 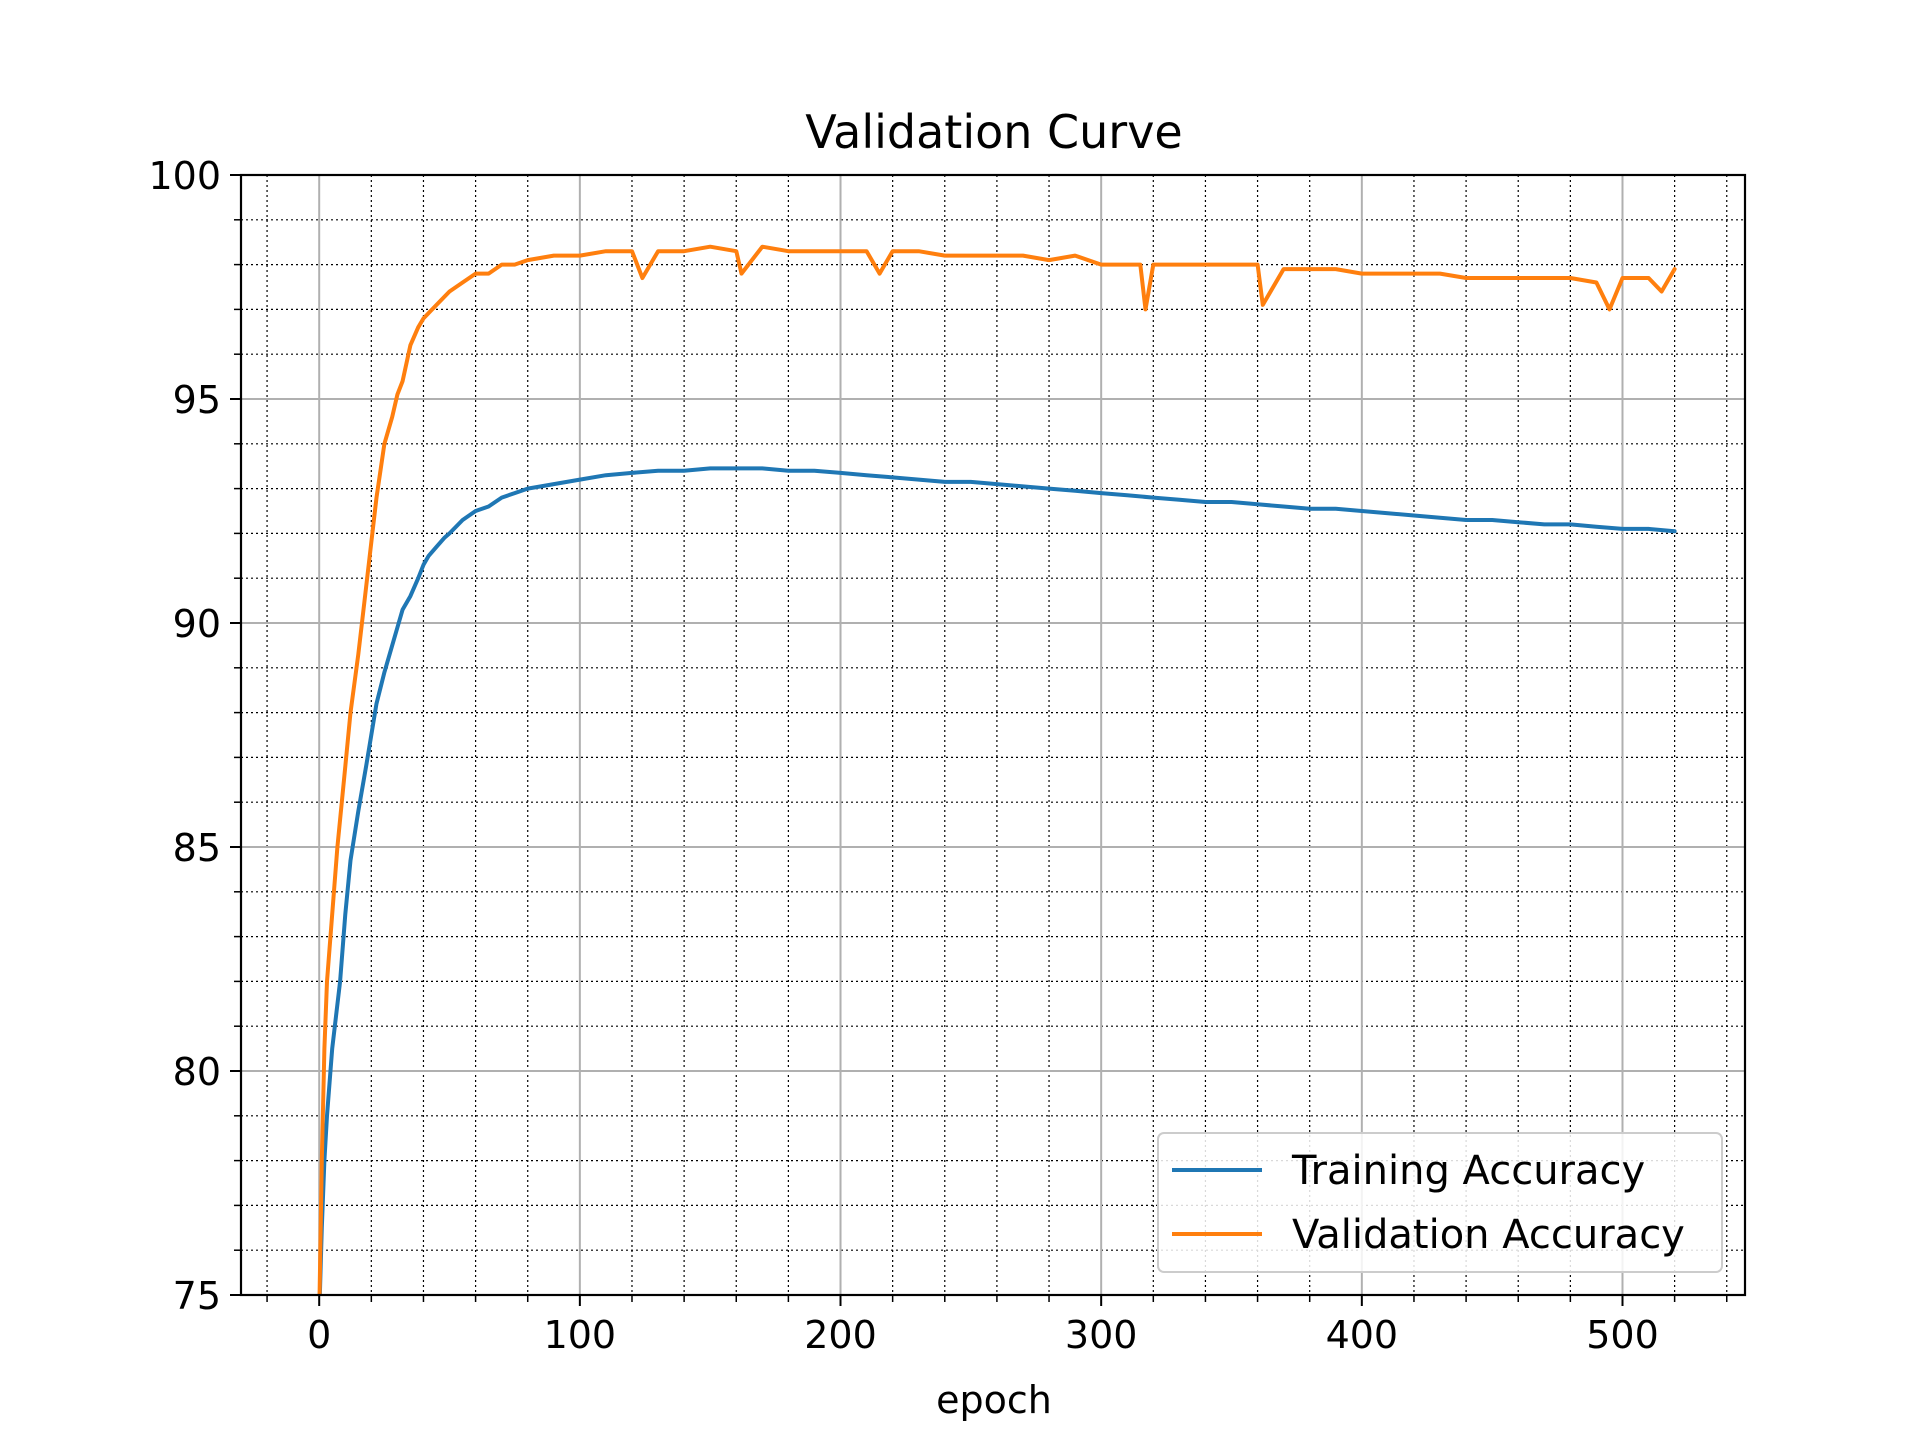 I want to click on x-tick-label: 400, so click(x=1362, y=1335).